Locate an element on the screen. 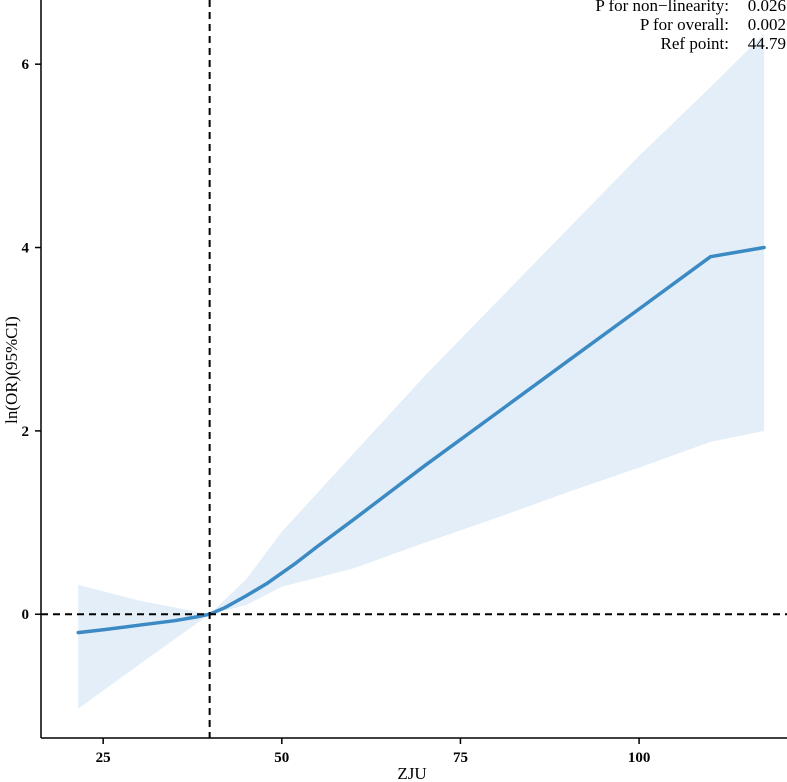 Image resolution: width=787 pixels, height=782 pixels. x-tick-label: 50 is located at coordinates (281, 758).